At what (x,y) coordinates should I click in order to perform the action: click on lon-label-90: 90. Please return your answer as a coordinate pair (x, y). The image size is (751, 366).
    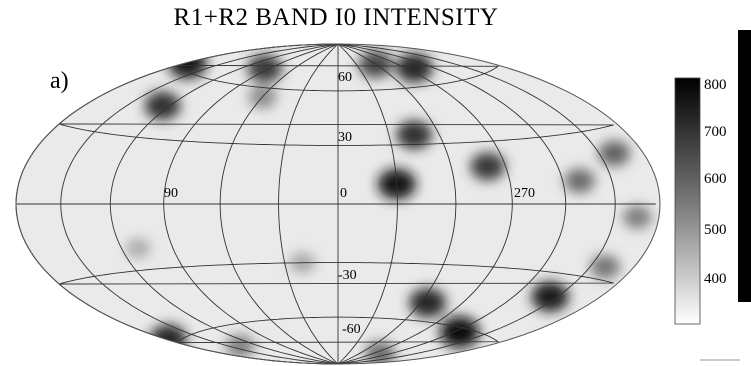
    Looking at the image, I should click on (171, 193).